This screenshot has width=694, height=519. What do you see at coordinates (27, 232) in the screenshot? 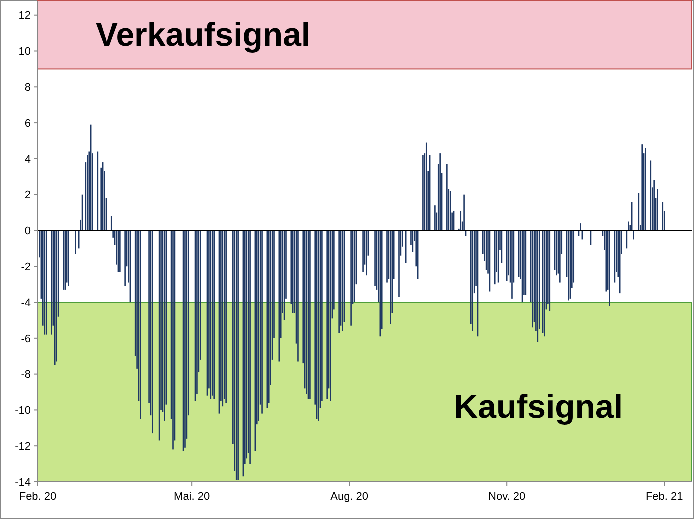
I see `y-tick-label: 0` at bounding box center [27, 232].